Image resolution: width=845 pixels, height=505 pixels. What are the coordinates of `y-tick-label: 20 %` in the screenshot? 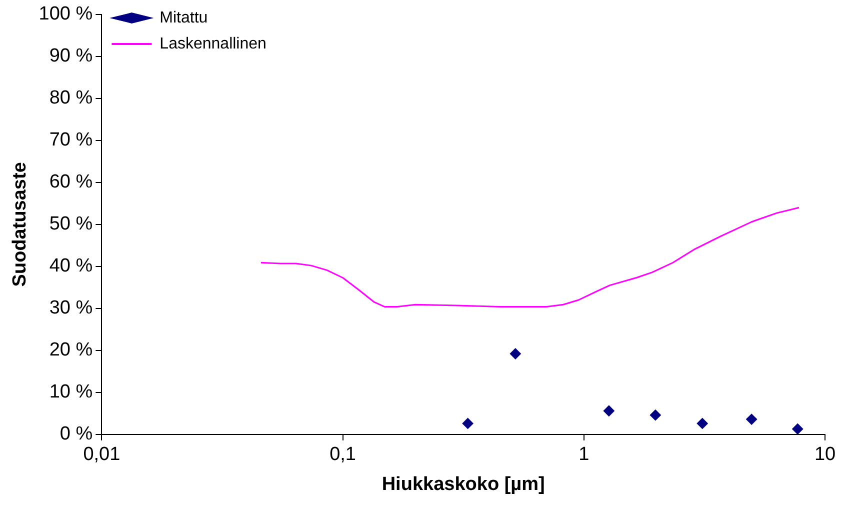 It's located at (71, 350).